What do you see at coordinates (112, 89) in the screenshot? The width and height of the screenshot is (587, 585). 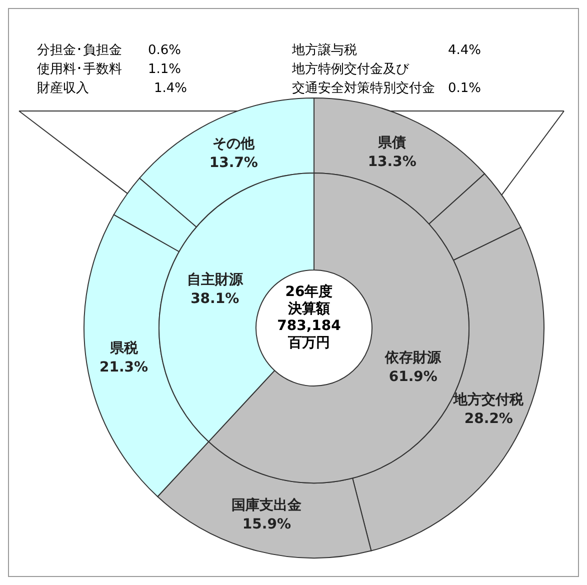 I see `text: 財産収入 1.4%` at bounding box center [112, 89].